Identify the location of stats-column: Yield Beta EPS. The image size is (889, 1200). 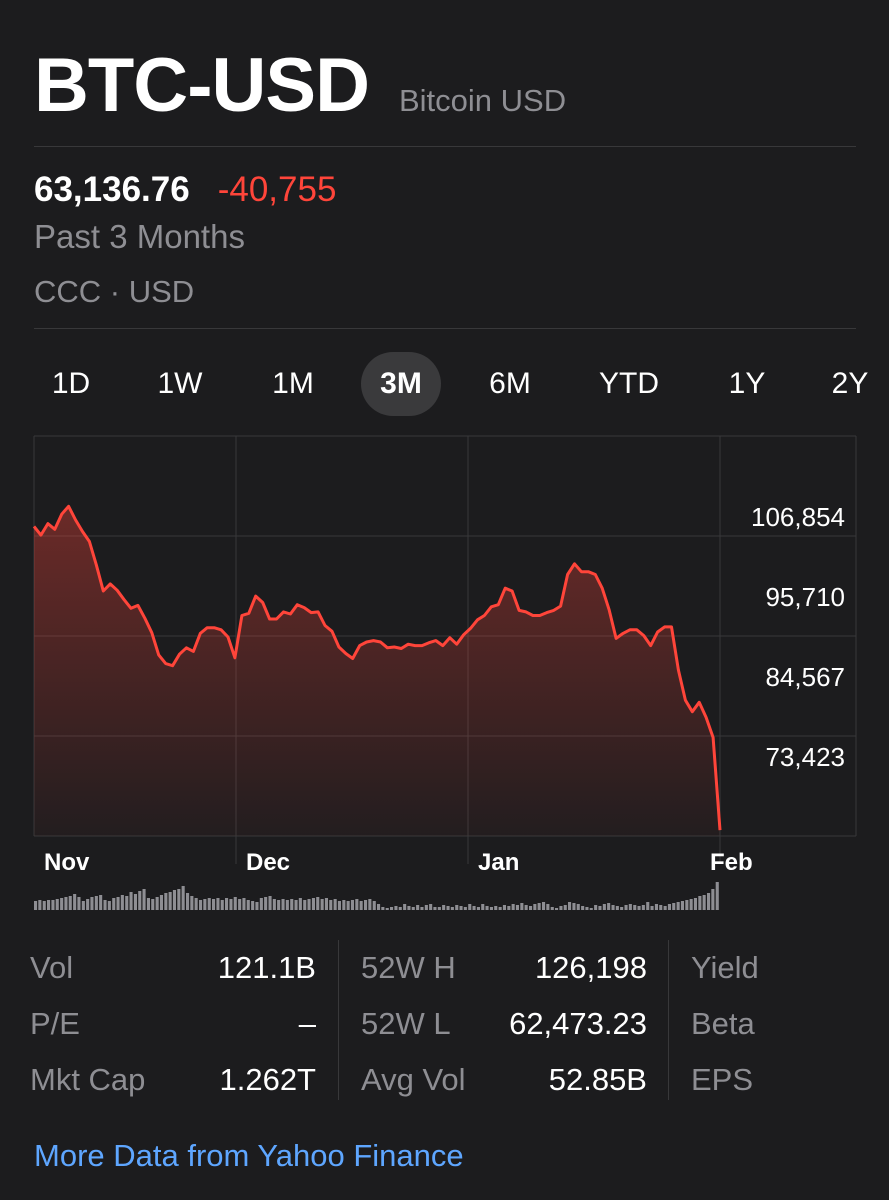
(778, 1020).